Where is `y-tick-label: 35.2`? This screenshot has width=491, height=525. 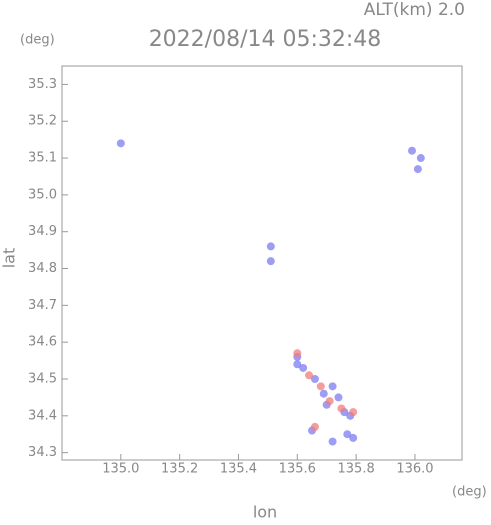
y-tick-label: 35.2 is located at coordinates (42, 121).